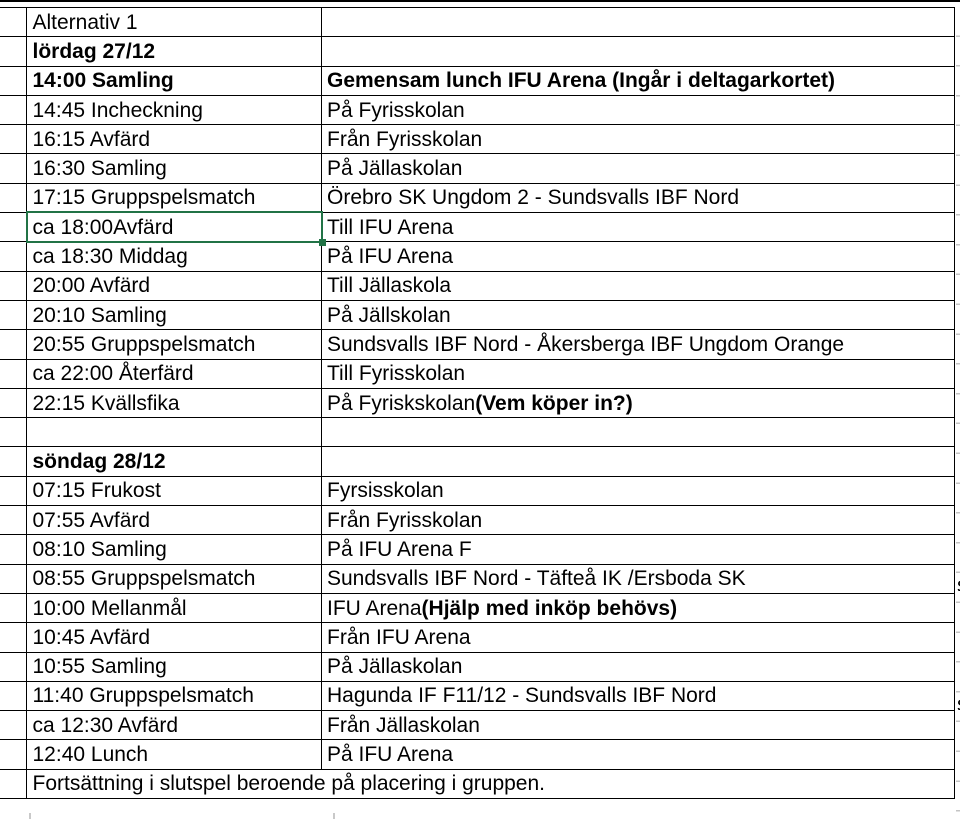  Describe the element at coordinates (103, 227) in the screenshot. I see `activity-text: ca 18:00Avfärd` at that location.